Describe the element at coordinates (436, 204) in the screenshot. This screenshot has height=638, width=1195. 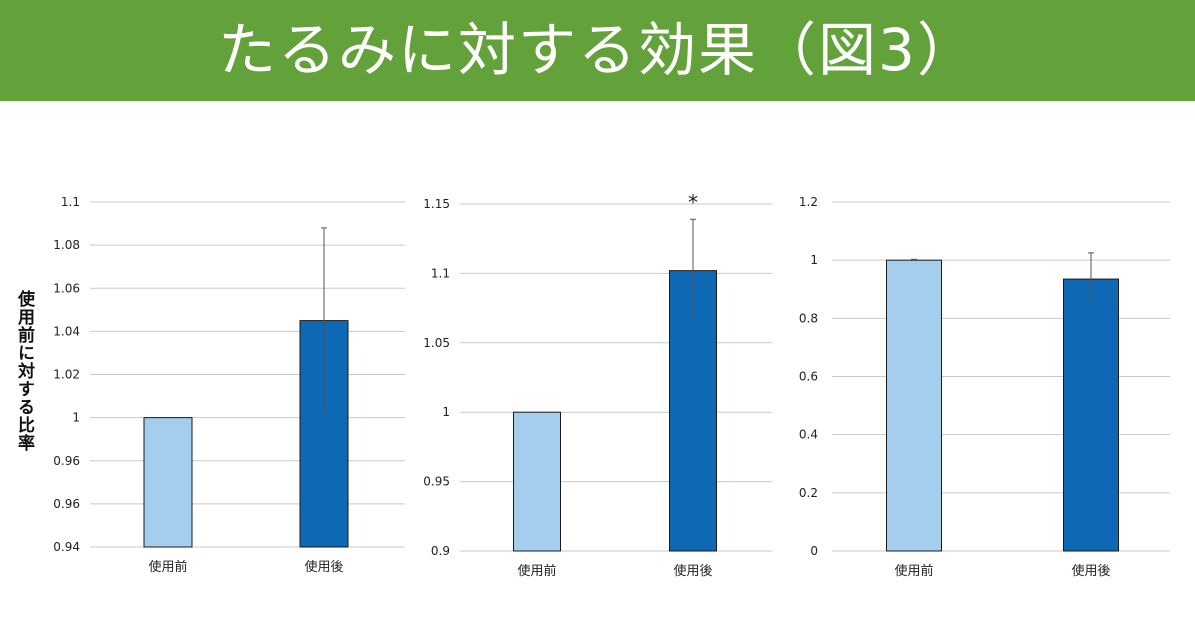
I see `y-tick-label: 1.15` at that location.